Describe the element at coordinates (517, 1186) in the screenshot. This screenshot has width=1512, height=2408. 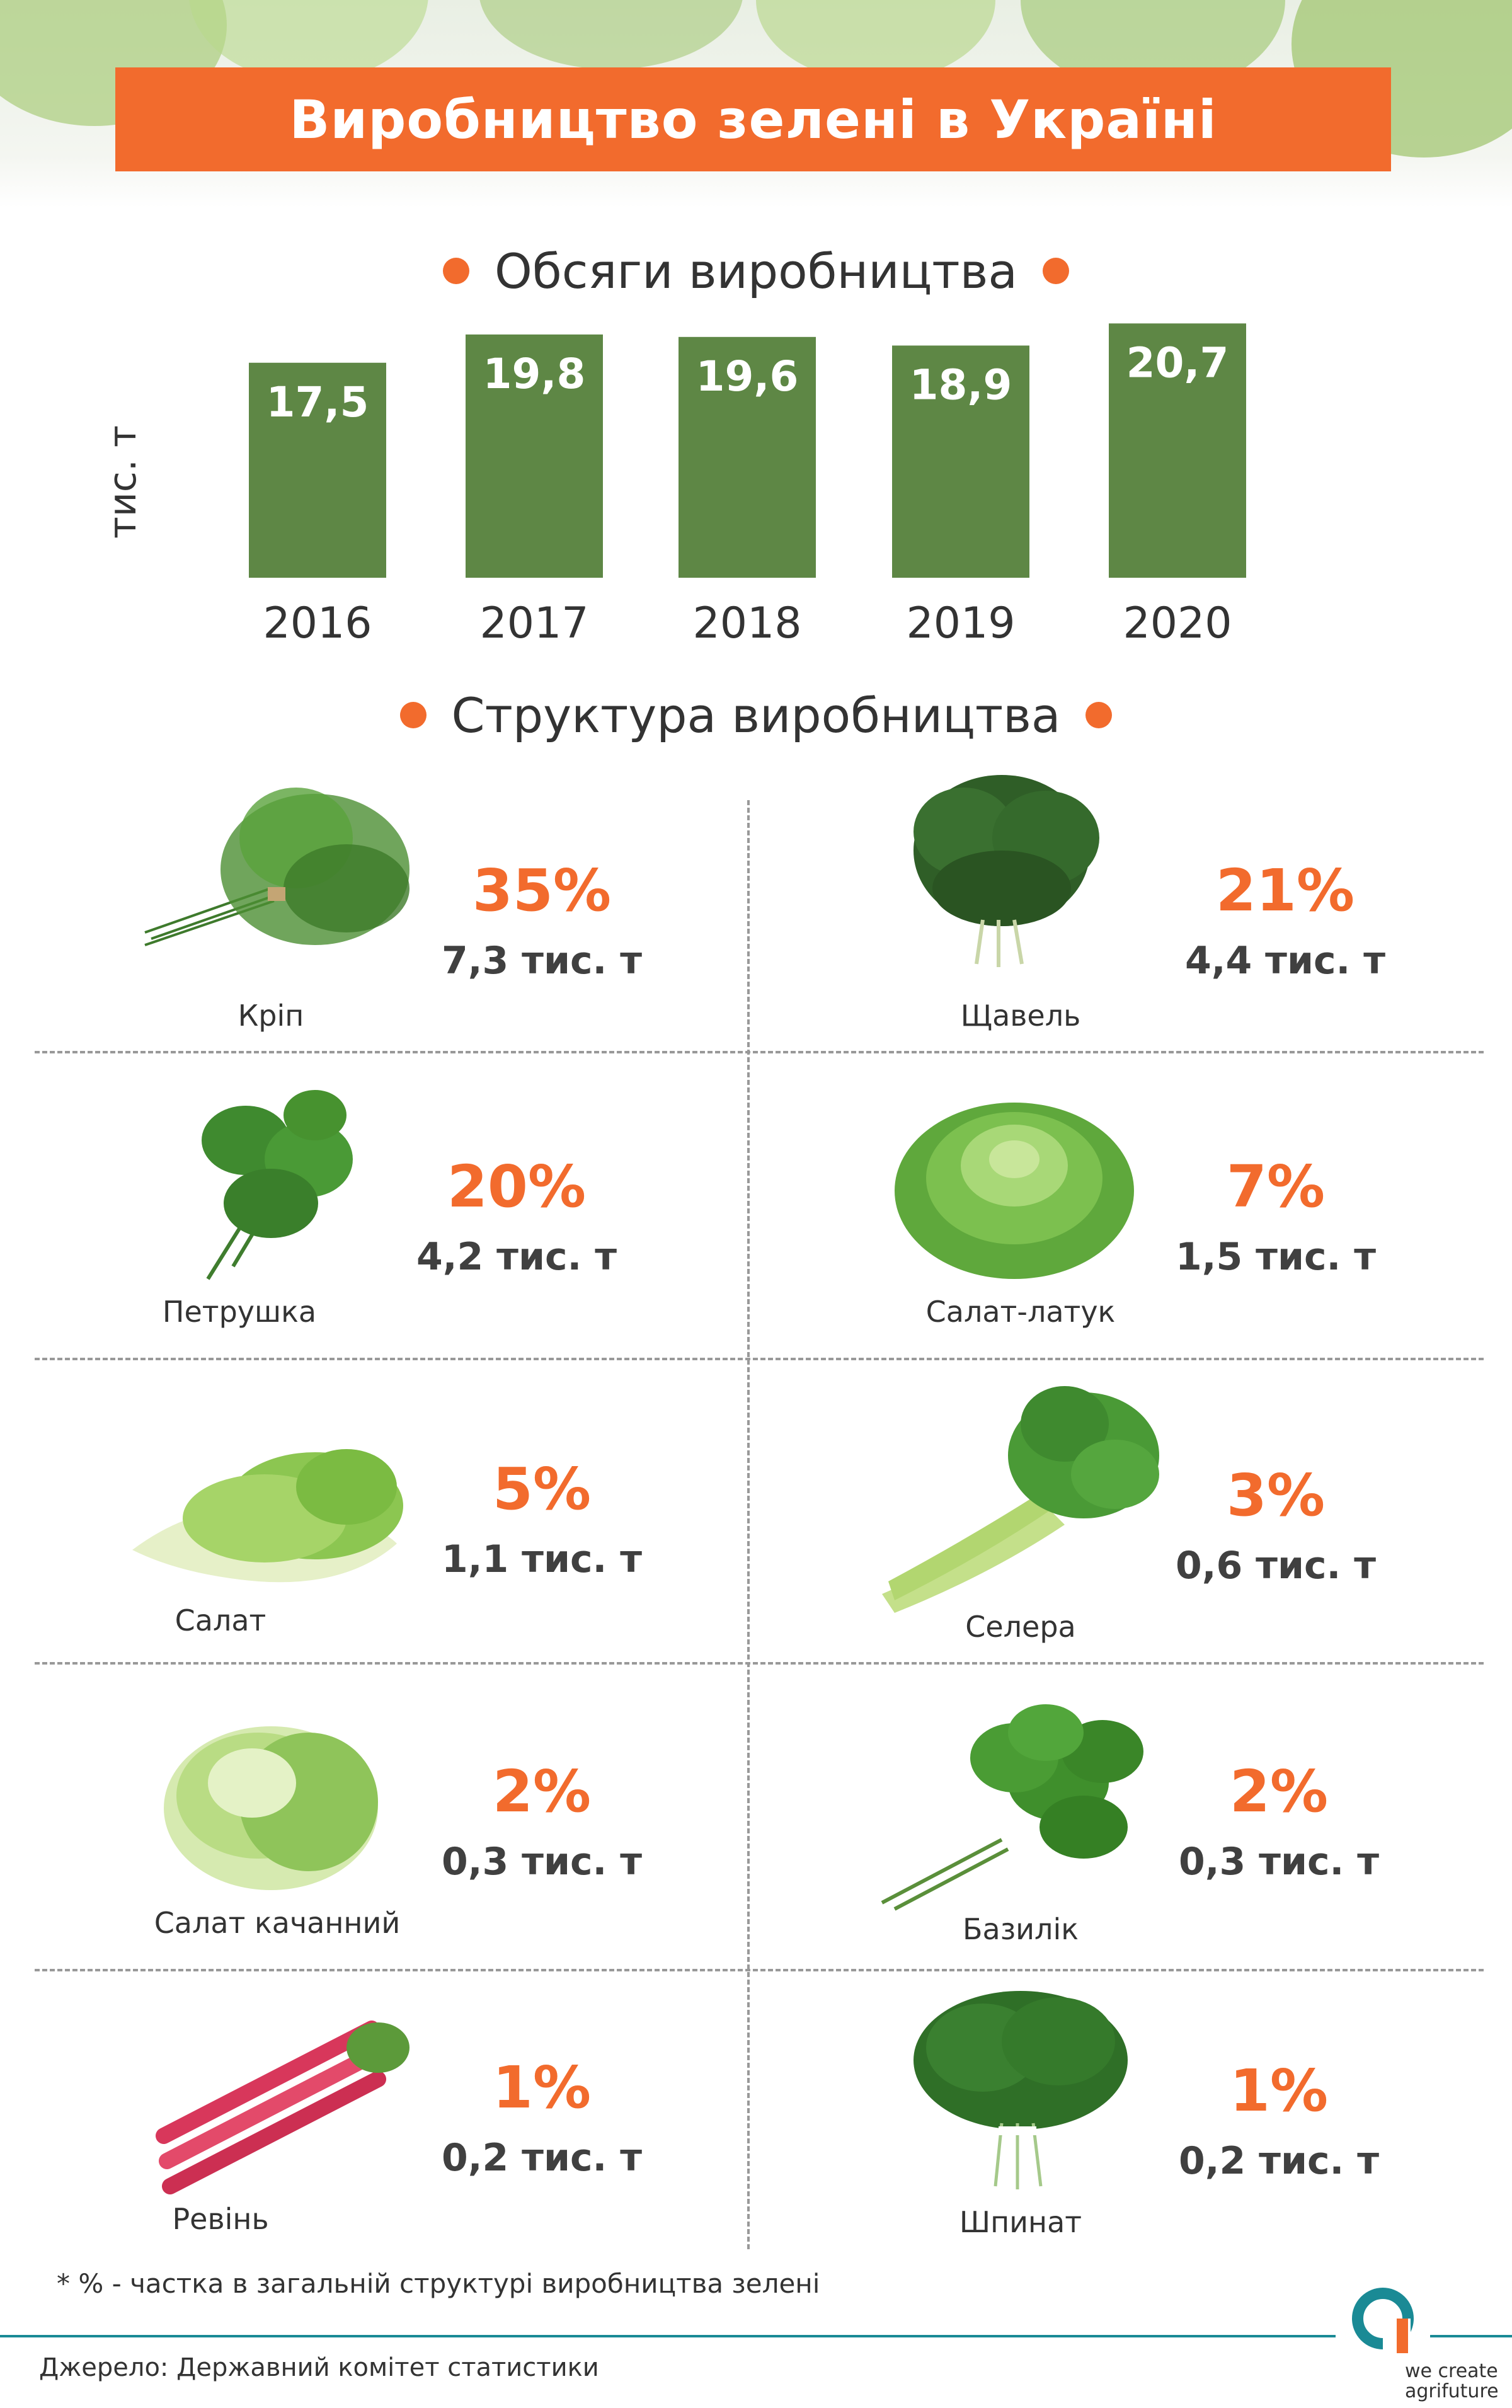
I see `item-percent: 20%` at that location.